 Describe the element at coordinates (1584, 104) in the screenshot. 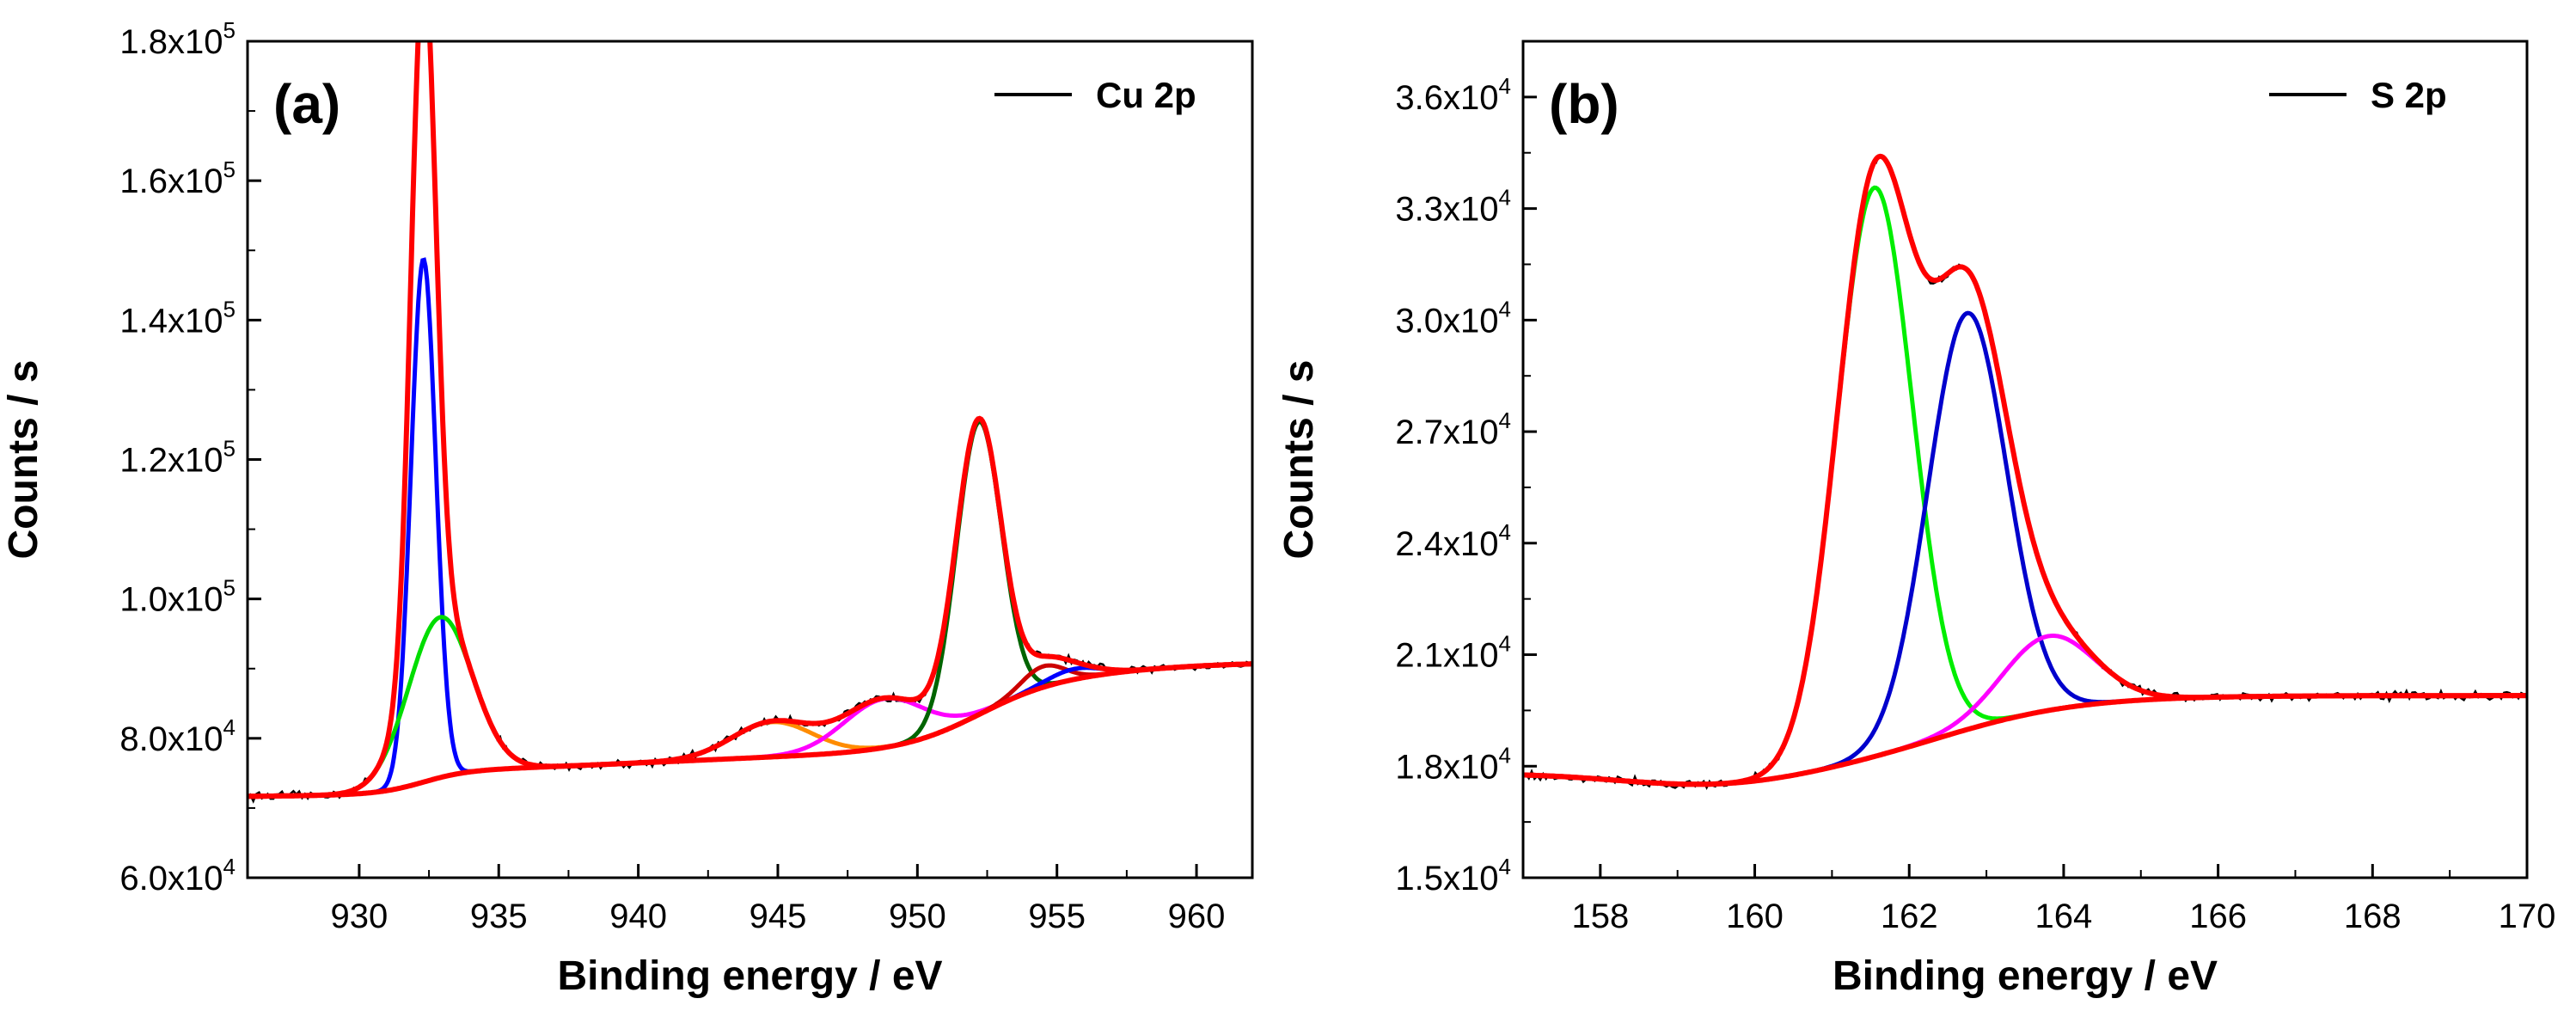

I see `panel-label-b: (b)` at that location.